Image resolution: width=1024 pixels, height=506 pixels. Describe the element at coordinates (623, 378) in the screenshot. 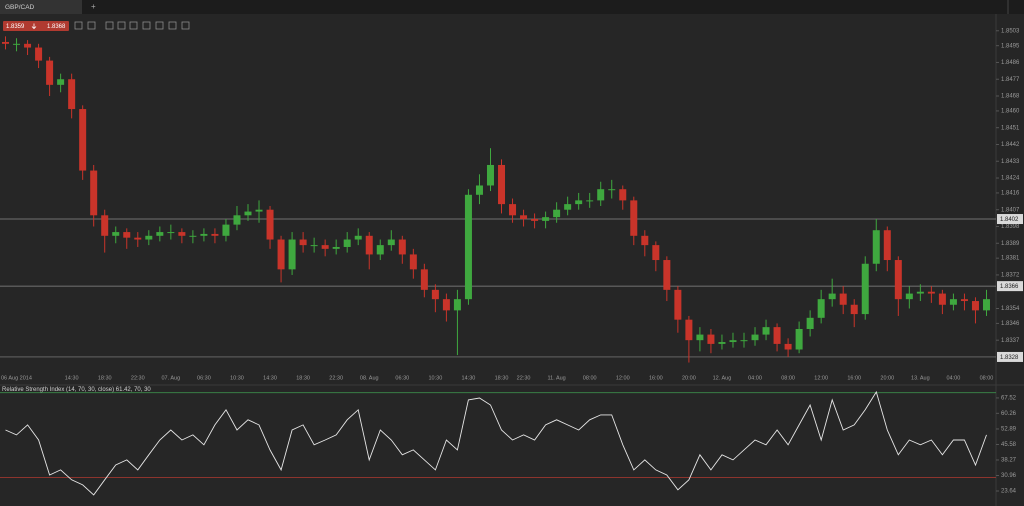

I see `x-tick-label: 12:00` at that location.